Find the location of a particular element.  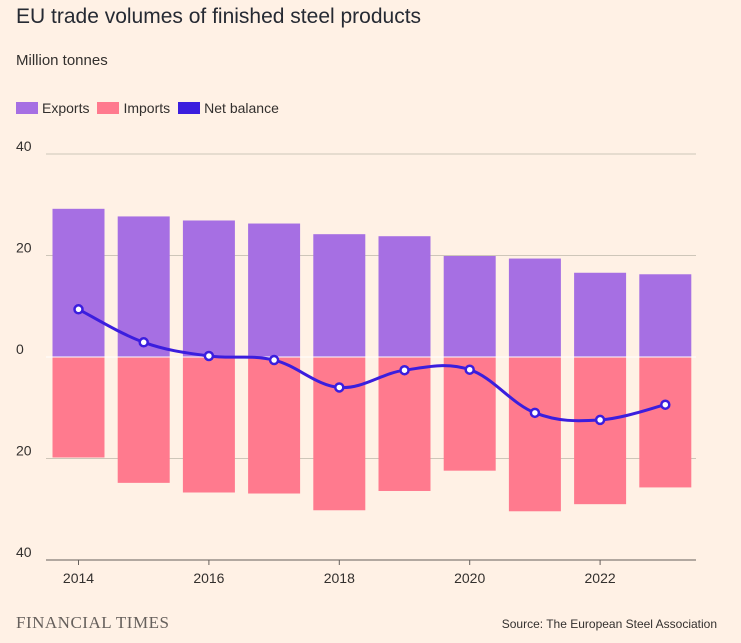

legend-label-exports: Exports is located at coordinates (66, 108).